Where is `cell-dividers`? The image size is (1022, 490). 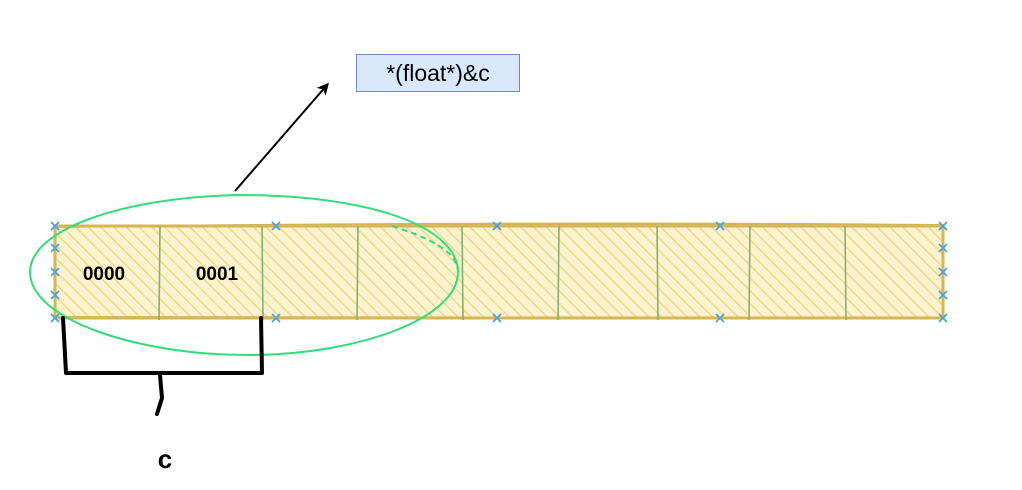 cell-dividers is located at coordinates (502, 273).